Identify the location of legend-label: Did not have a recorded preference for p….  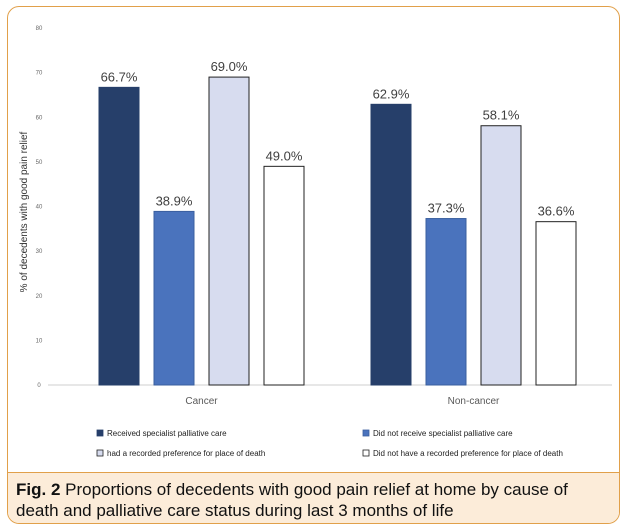
(468, 453).